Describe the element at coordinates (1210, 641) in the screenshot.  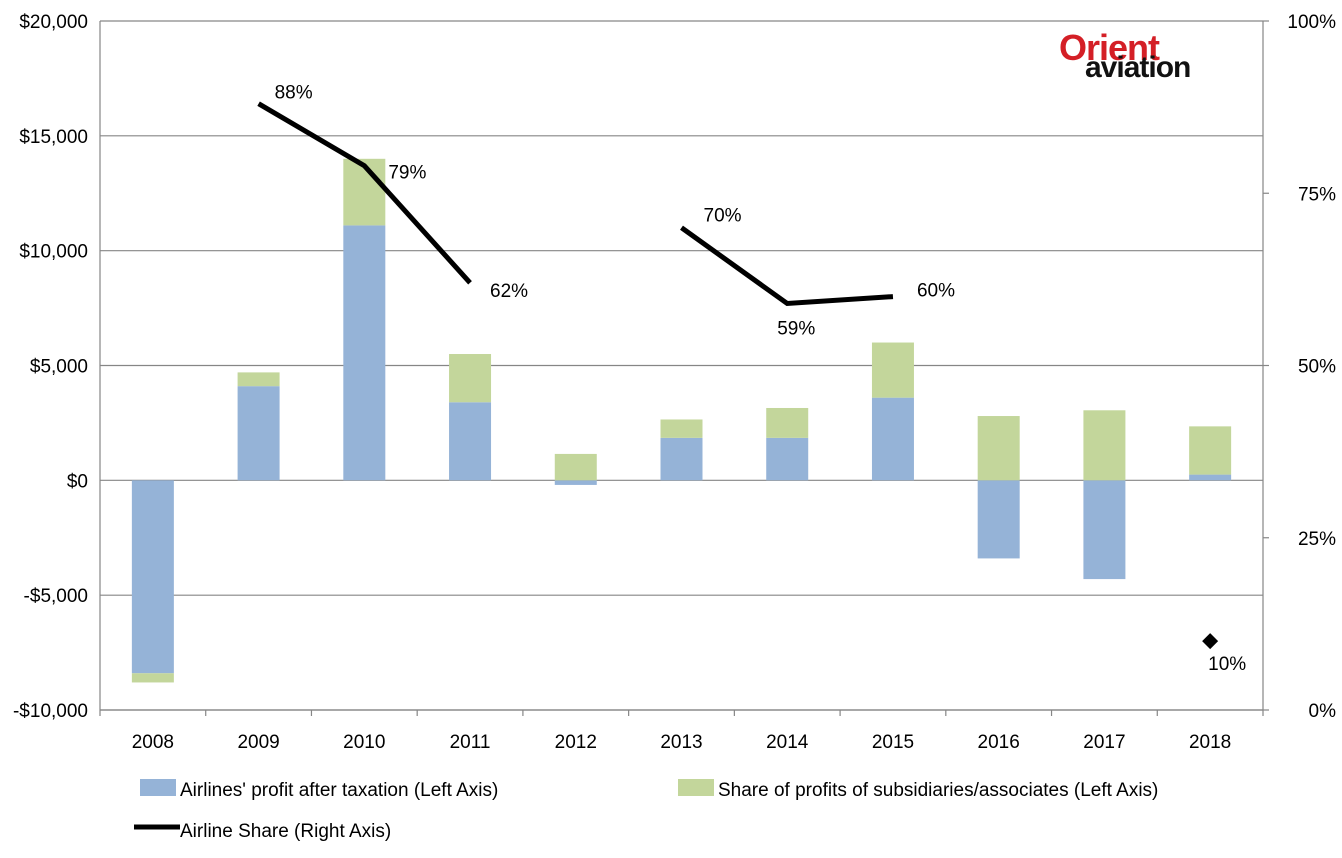
I see `airline-share-marker` at that location.